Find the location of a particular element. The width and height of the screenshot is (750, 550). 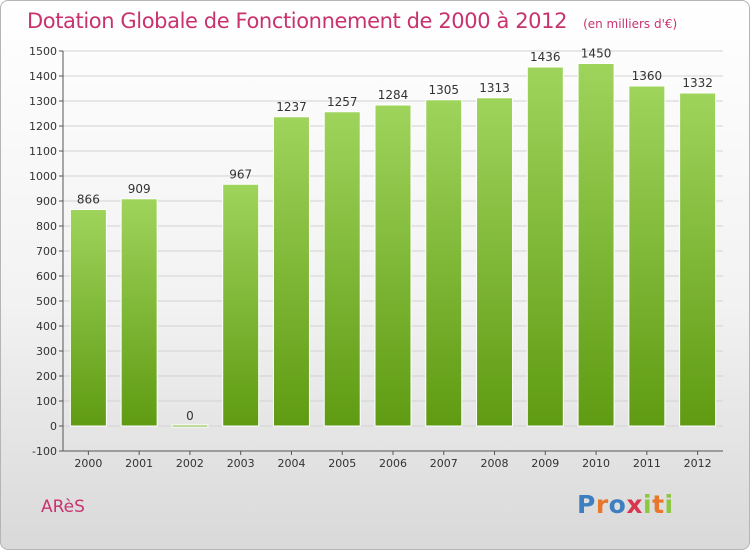

x-tick-label: 2001 is located at coordinates (139, 463).